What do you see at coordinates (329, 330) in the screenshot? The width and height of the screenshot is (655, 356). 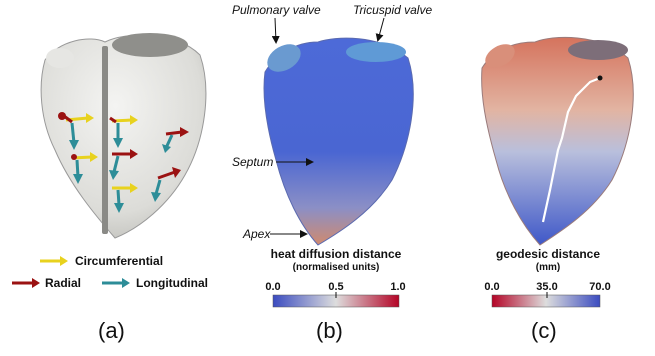 I see `panel-b-label: (b)` at bounding box center [329, 330].